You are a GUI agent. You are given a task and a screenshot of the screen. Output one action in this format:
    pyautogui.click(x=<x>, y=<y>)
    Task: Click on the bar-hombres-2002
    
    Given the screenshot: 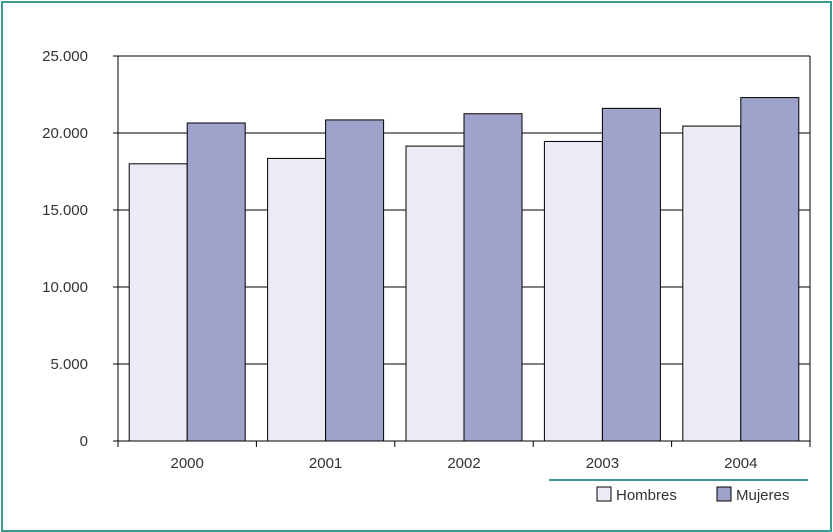 What is the action you would take?
    pyautogui.click(x=435, y=293)
    